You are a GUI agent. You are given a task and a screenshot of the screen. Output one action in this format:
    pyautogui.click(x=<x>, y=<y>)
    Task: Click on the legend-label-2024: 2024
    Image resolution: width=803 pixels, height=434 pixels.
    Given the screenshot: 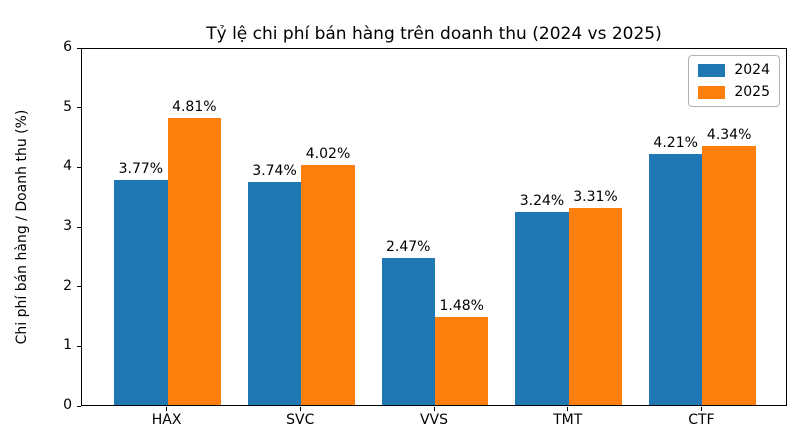 What is the action you would take?
    pyautogui.click(x=752, y=70)
    